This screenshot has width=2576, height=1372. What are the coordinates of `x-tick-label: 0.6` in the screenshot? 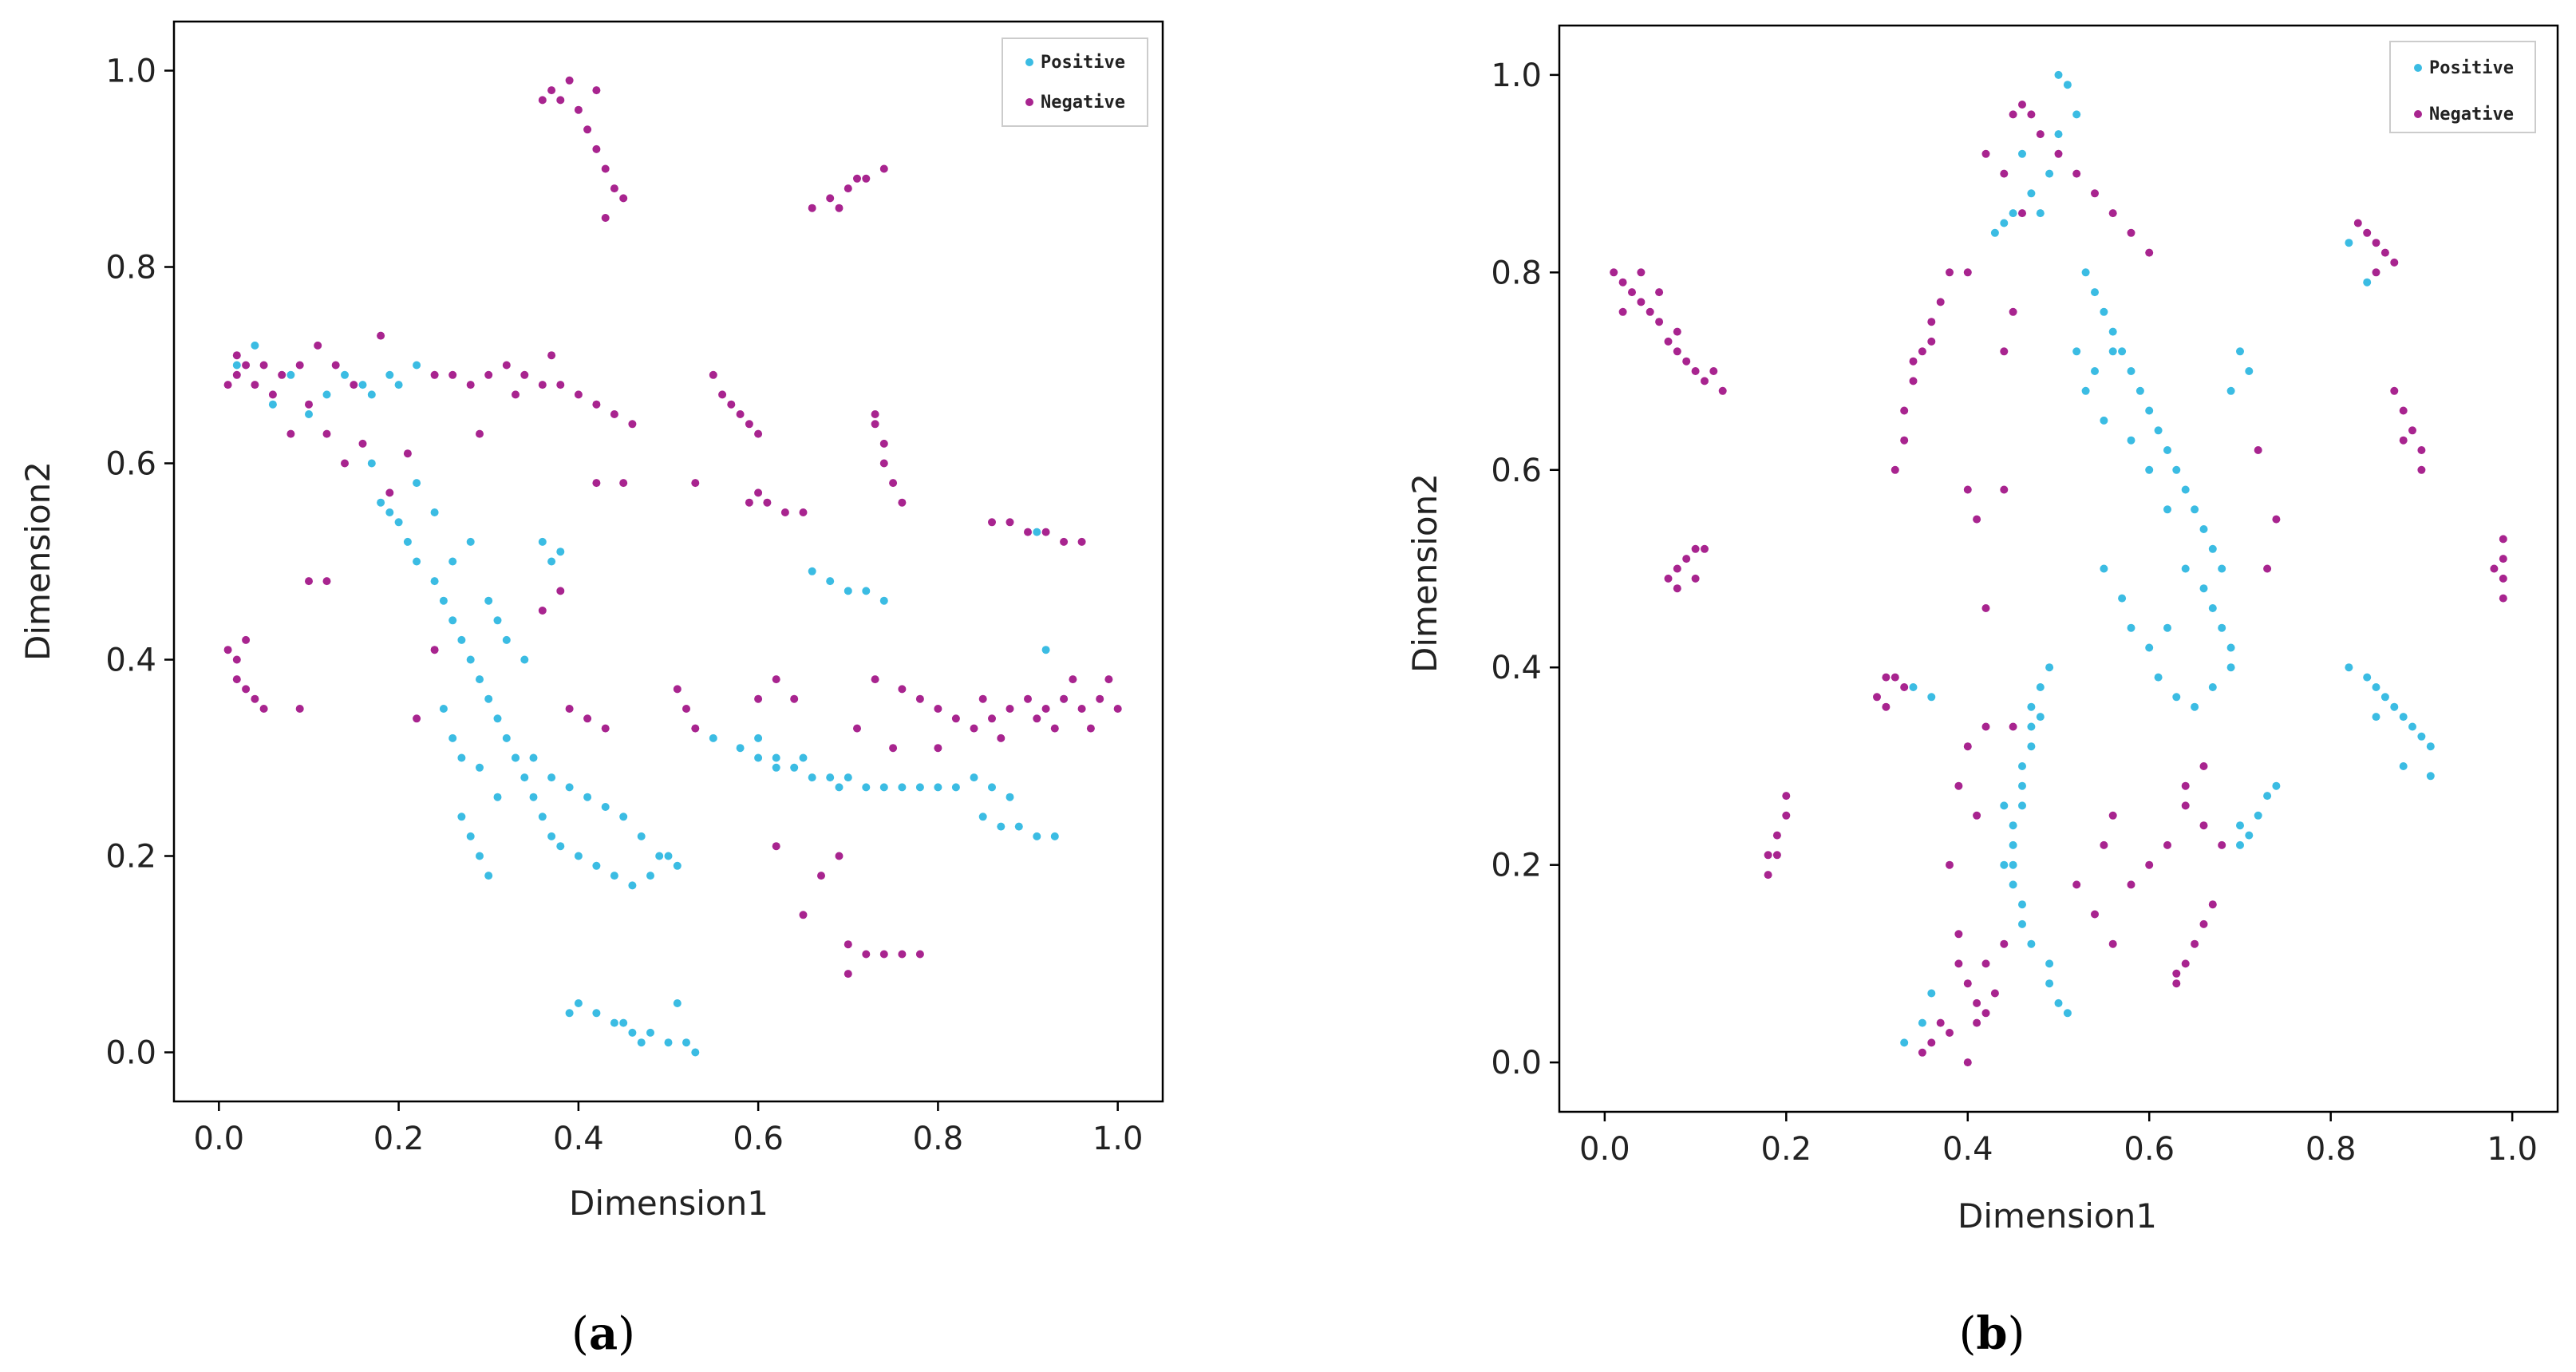 It's located at (2149, 1150).